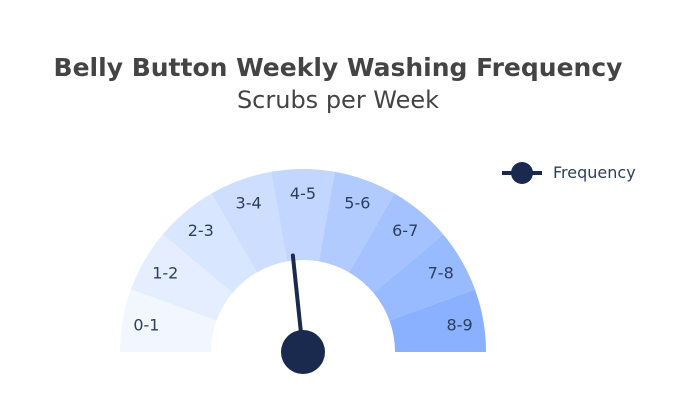 This screenshot has width=675, height=420. Describe the element at coordinates (338, 100) in the screenshot. I see `chart-subtitle: Scrubs per Week` at that location.